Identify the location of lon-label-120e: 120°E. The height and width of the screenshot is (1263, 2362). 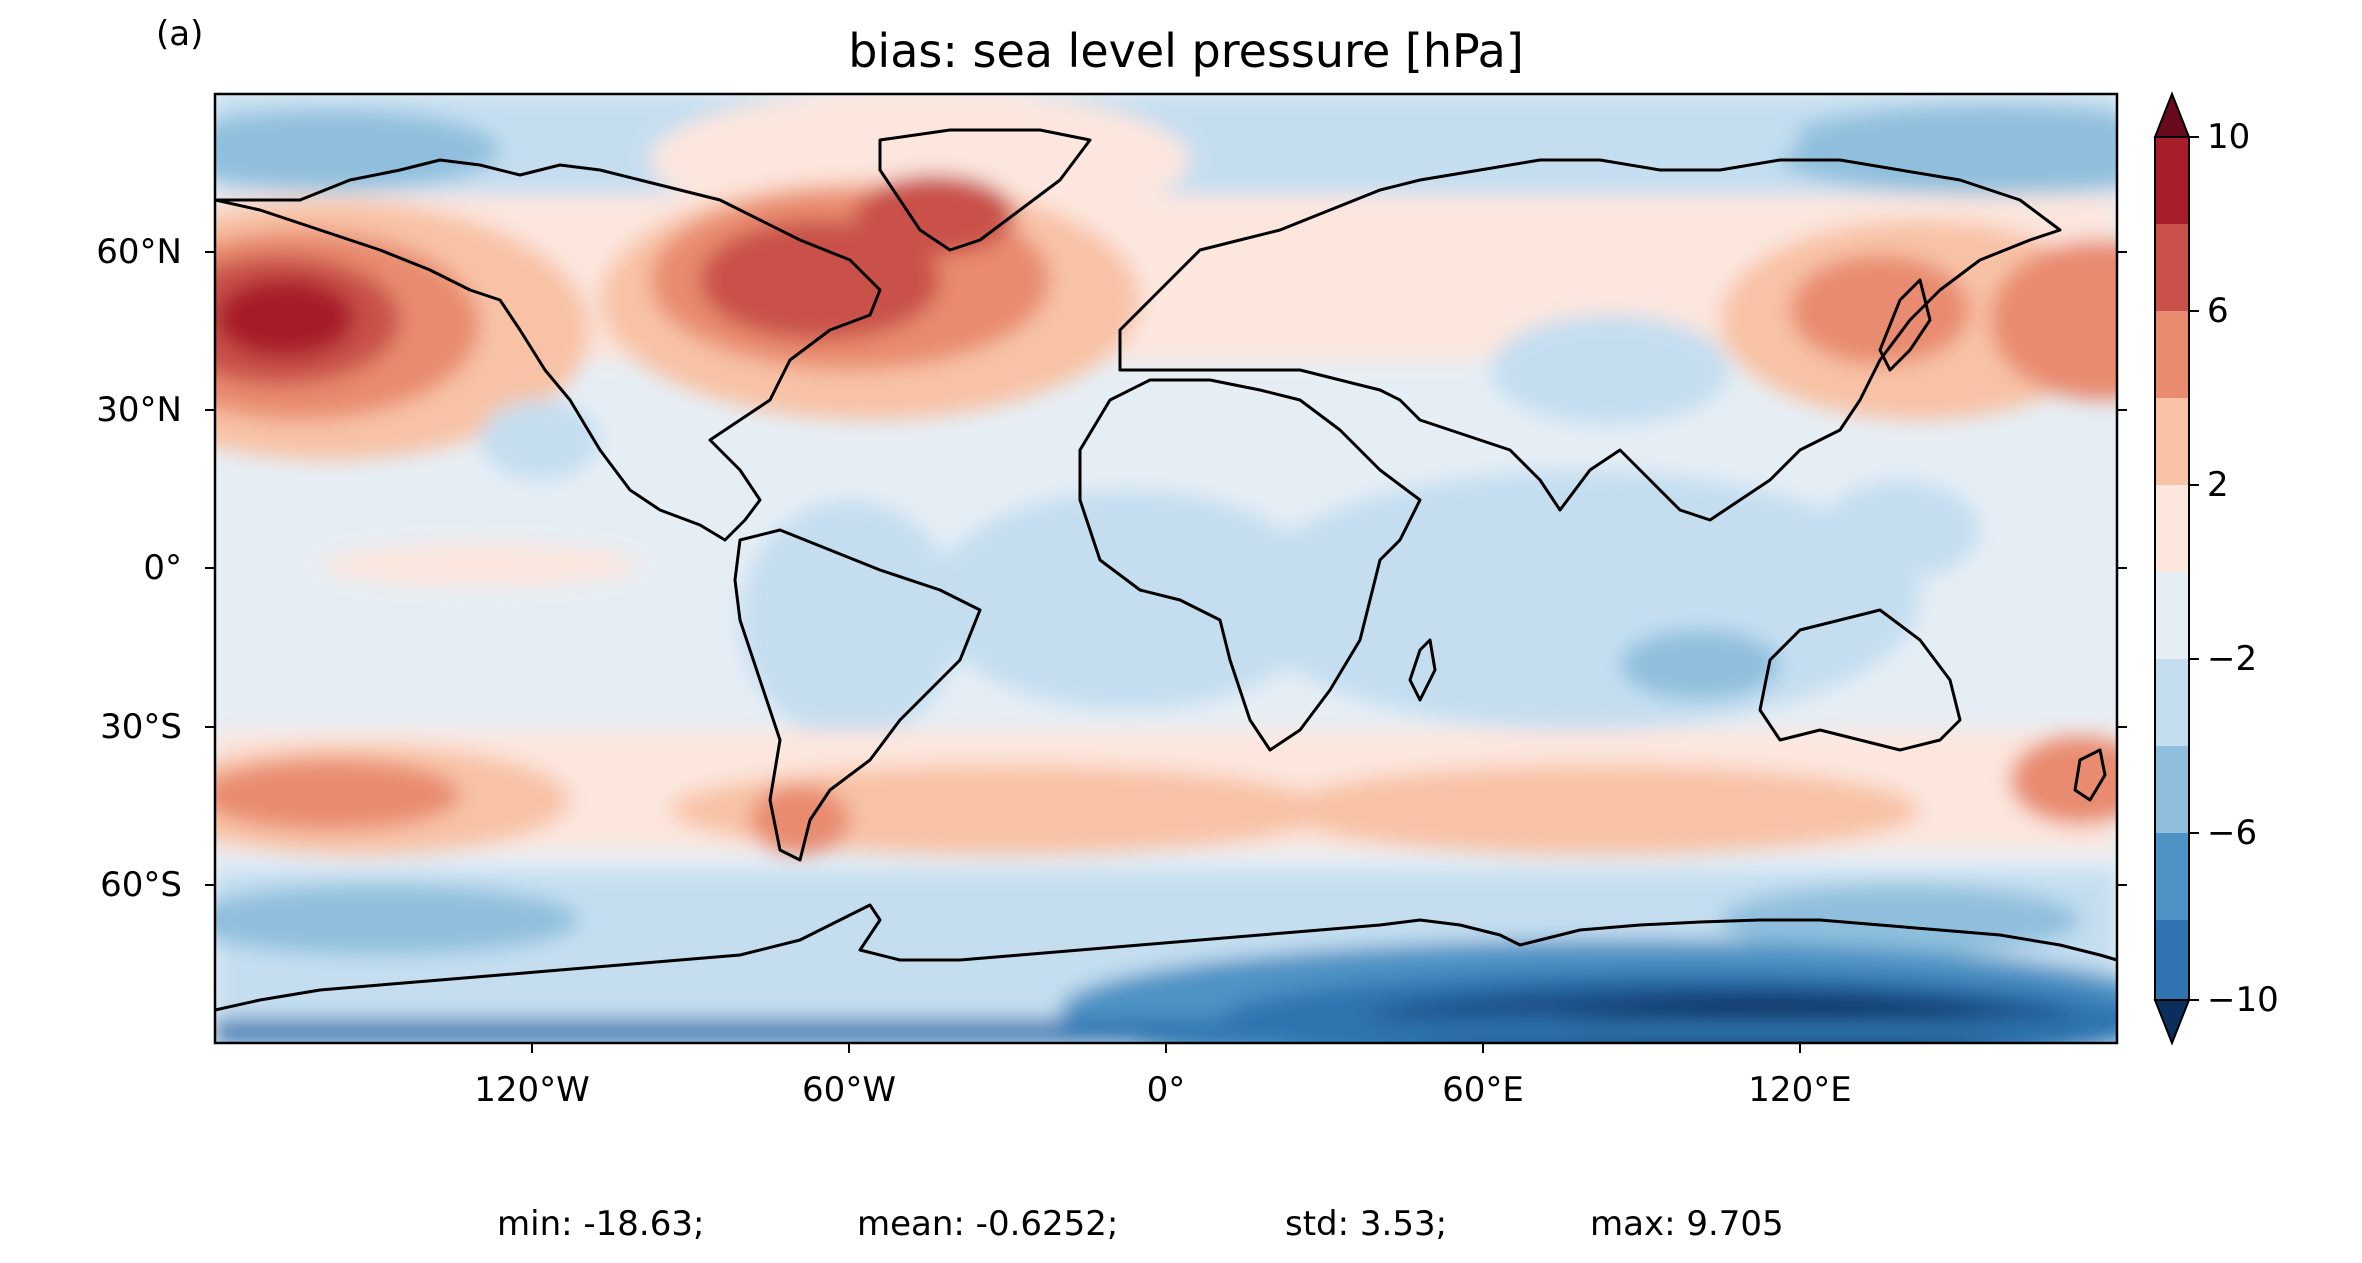
(1800, 1090).